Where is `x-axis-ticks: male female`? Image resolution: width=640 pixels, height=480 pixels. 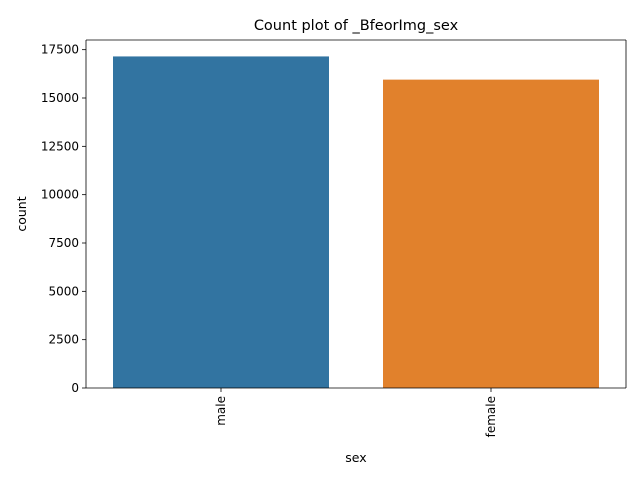 x-axis-ticks: male female is located at coordinates (356, 412).